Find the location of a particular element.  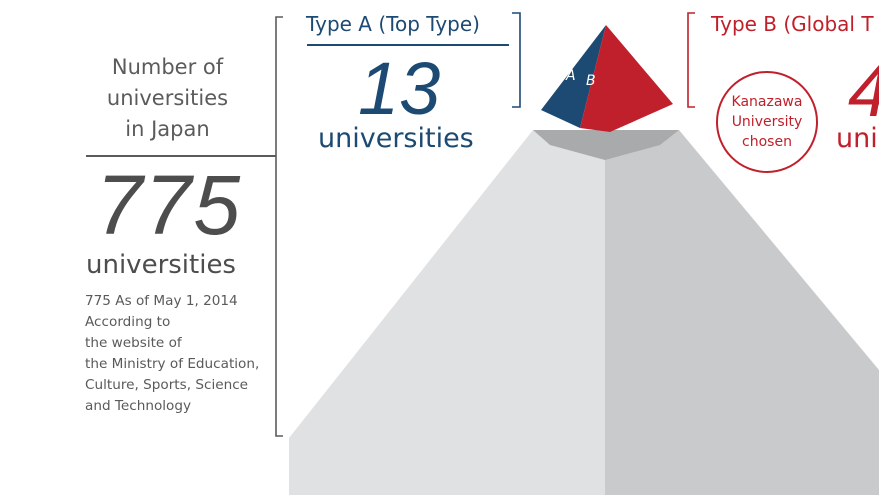

national-heading-line: universities is located at coordinates (167, 98).